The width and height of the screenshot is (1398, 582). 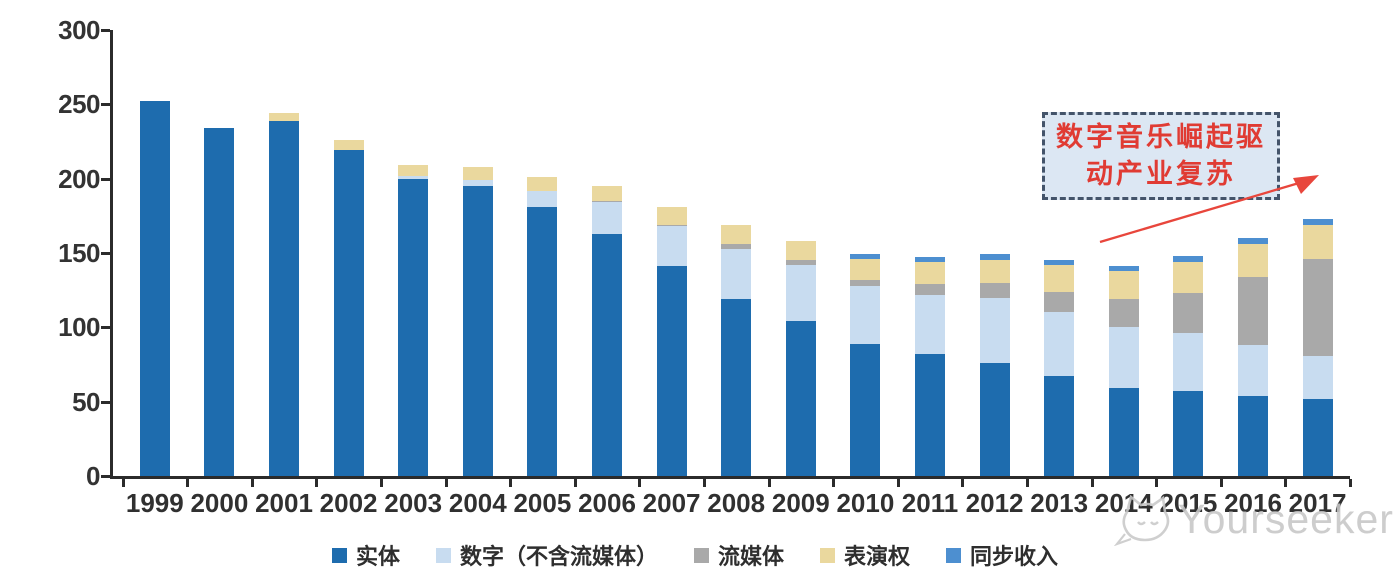 I want to click on bar-segment-performance-rights-2002, so click(x=348, y=145).